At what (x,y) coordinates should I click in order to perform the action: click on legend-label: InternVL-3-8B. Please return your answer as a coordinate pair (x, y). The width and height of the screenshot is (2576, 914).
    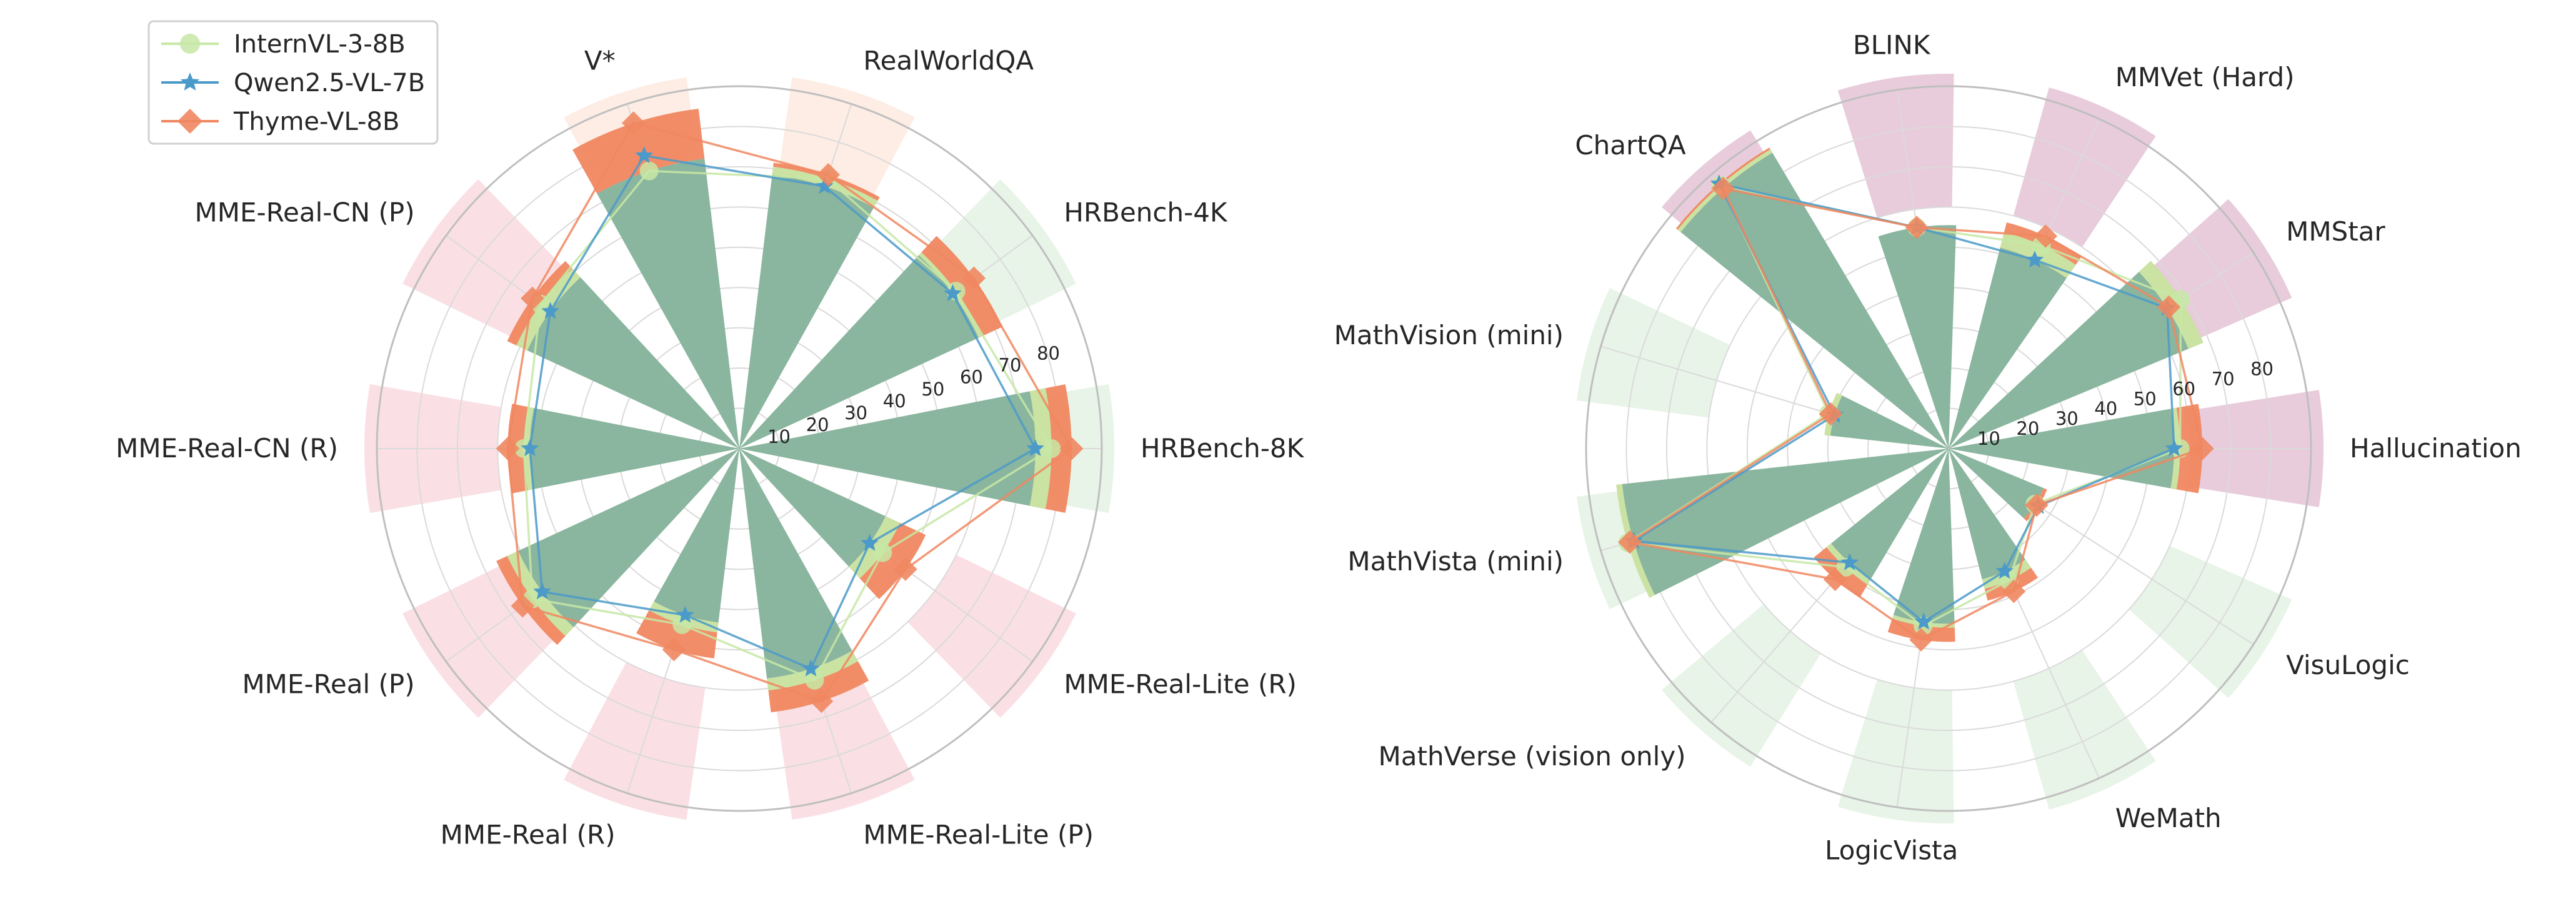
    Looking at the image, I should click on (320, 44).